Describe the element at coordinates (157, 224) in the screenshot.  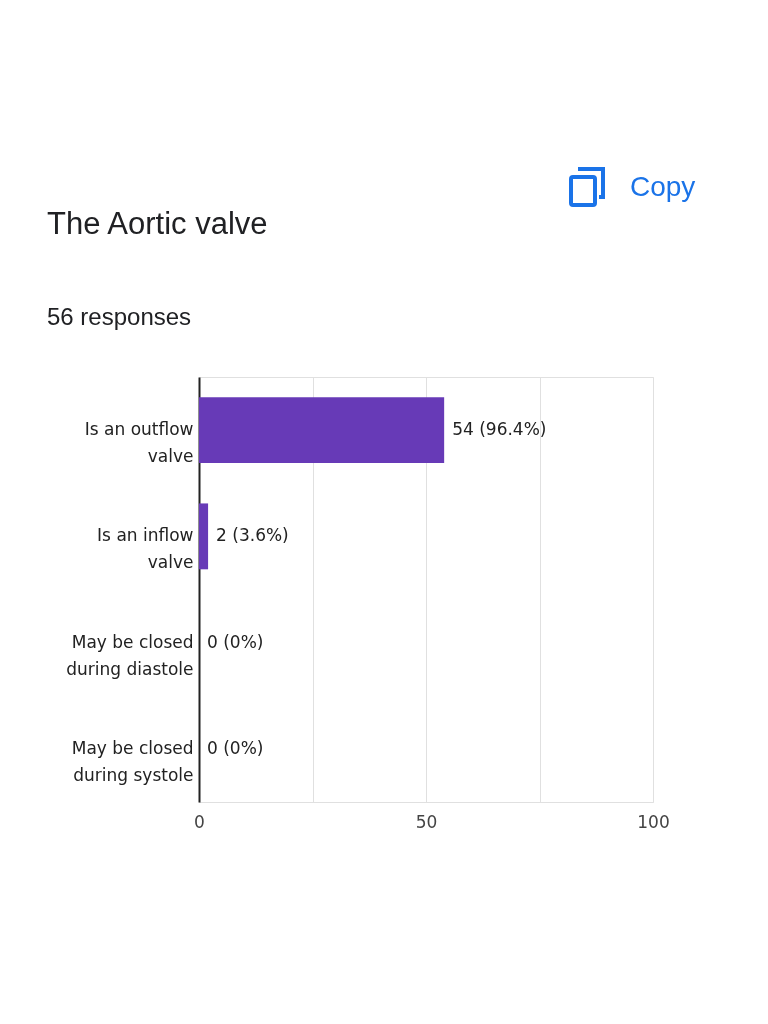
I see `chart-title: The Aortic valve` at that location.